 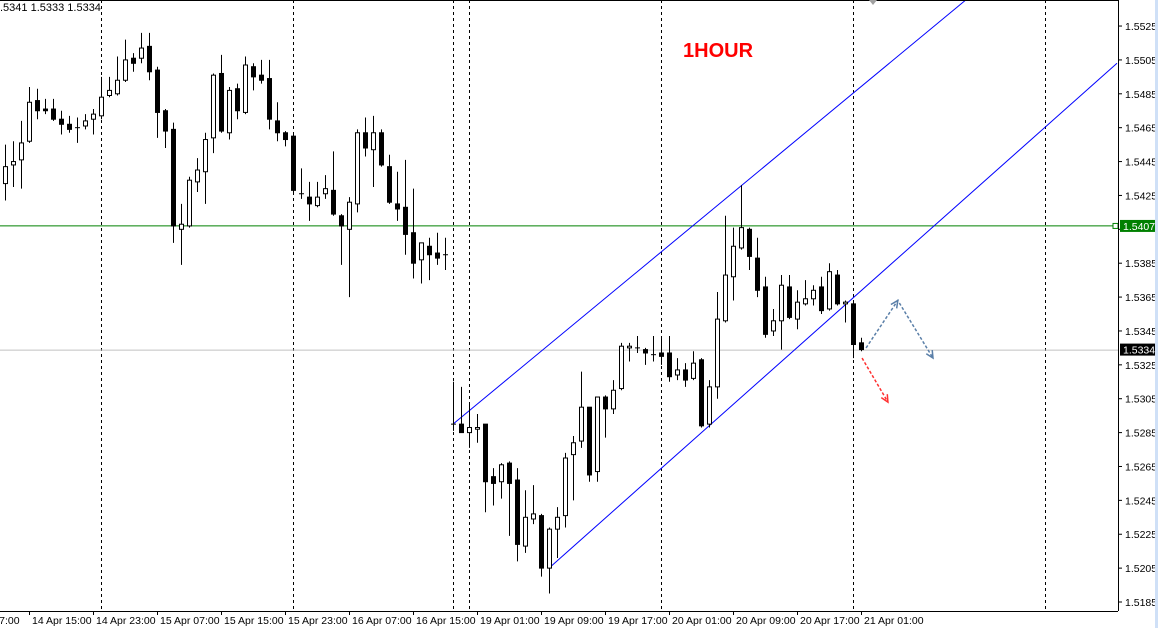 What do you see at coordinates (50, 8) in the screenshot?
I see `ohlc-readout: .5341 1.5333 1.5334` at bounding box center [50, 8].